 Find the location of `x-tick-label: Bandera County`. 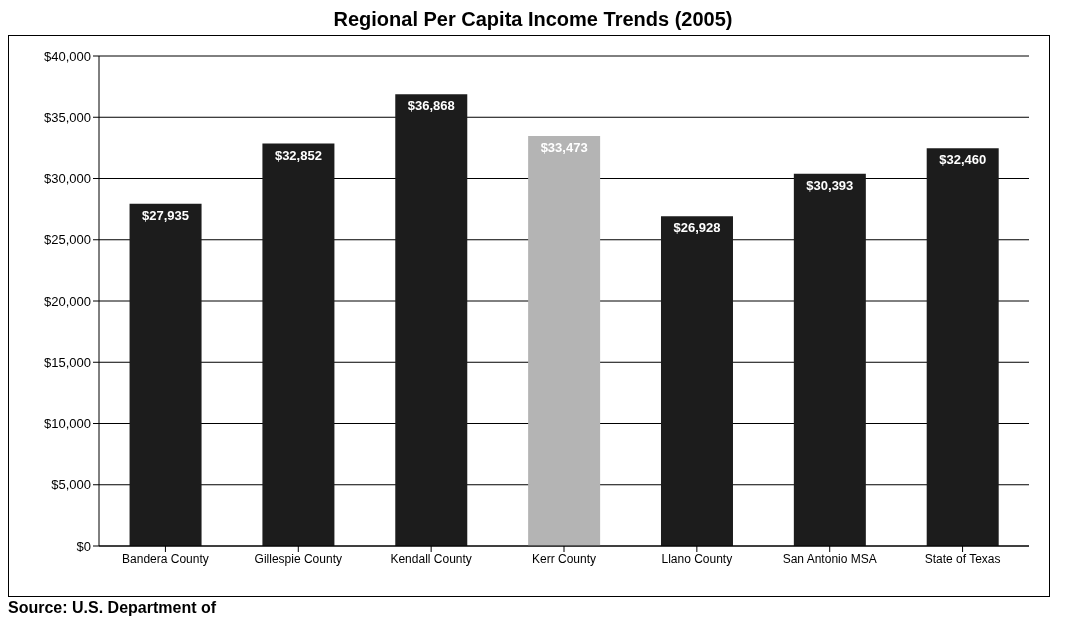

x-tick-label: Bandera County is located at coordinates (165, 558).